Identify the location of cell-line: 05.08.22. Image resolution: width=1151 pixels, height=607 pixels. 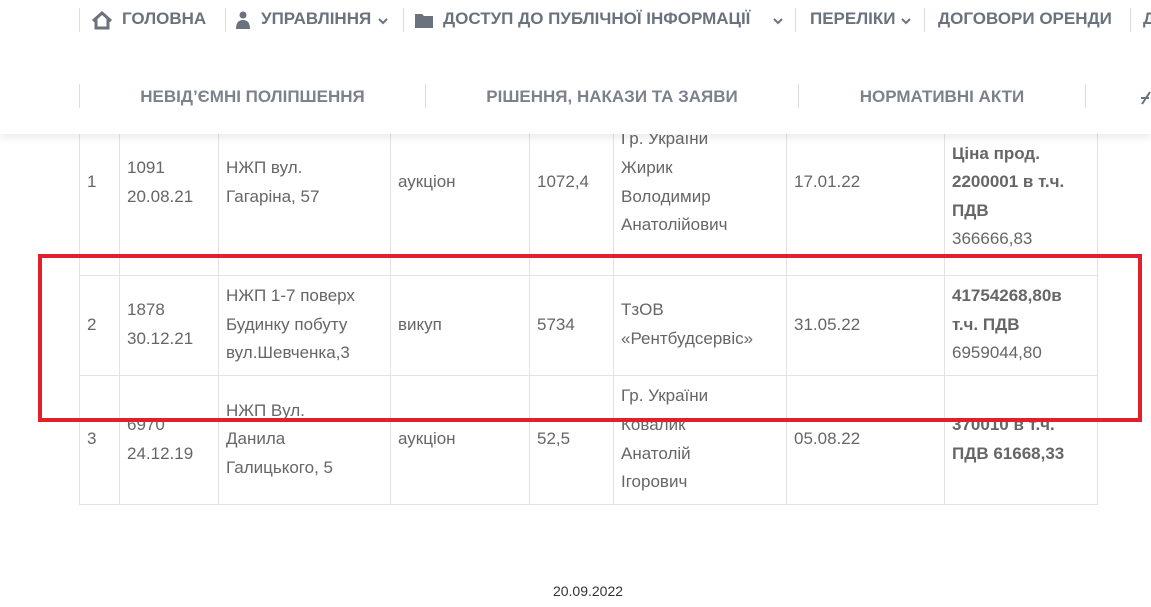
(827, 439).